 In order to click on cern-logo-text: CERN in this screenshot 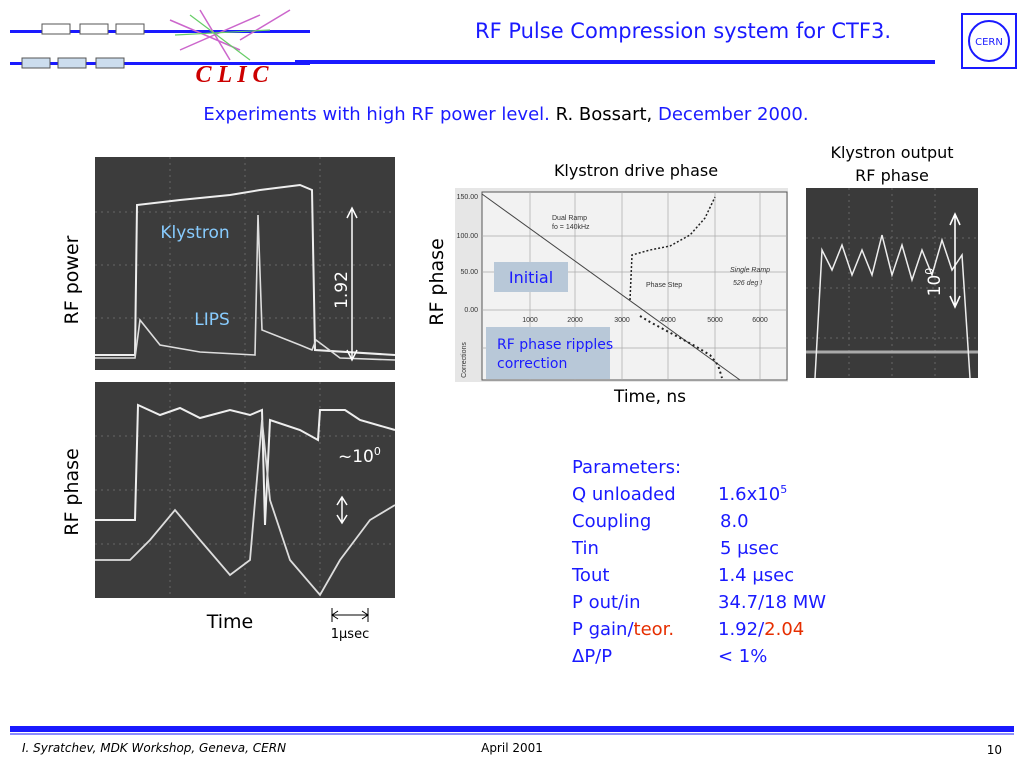, I will do `click(989, 42)`.